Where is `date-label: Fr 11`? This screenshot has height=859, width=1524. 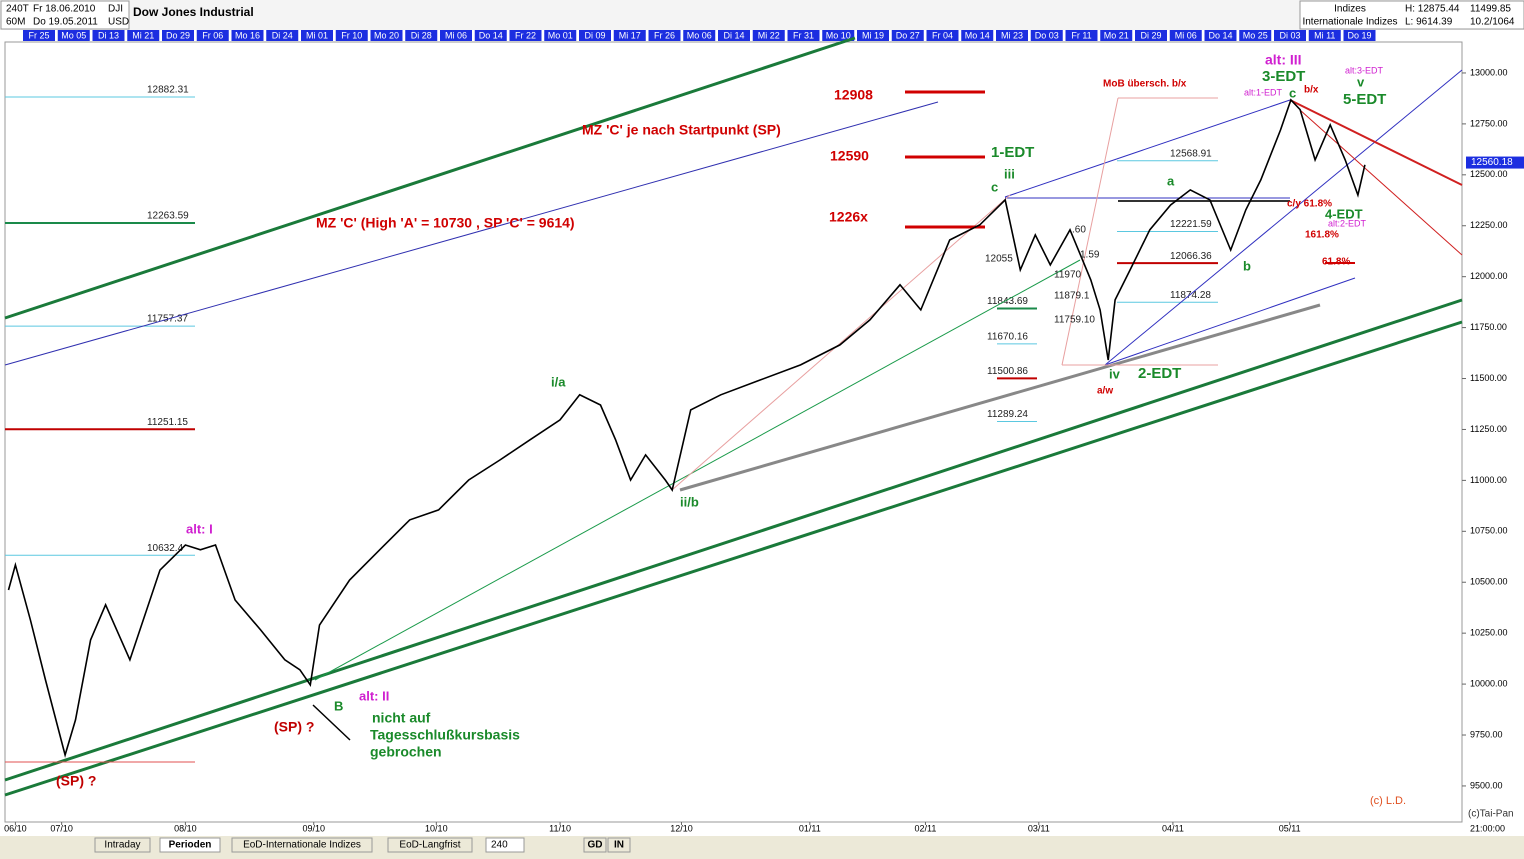 date-label: Fr 11 is located at coordinates (1081, 35).